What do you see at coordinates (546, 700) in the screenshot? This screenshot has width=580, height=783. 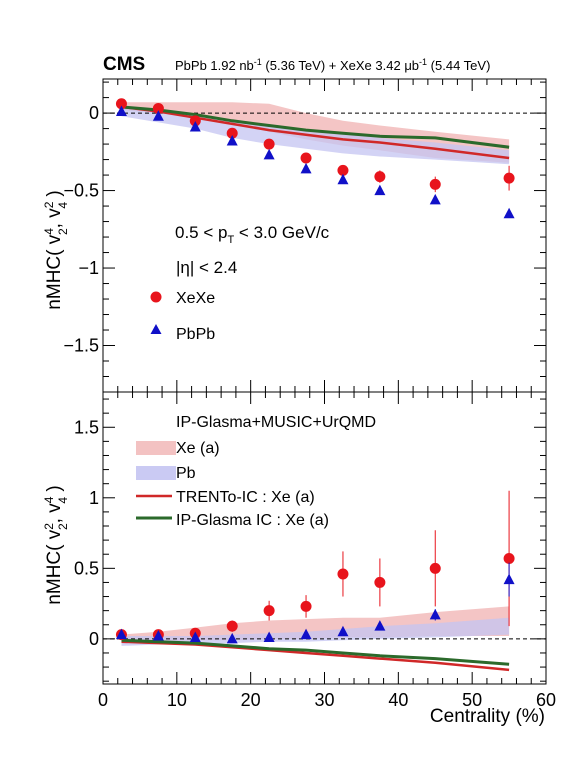 I see `bottom-xtick-label: 60` at bounding box center [546, 700].